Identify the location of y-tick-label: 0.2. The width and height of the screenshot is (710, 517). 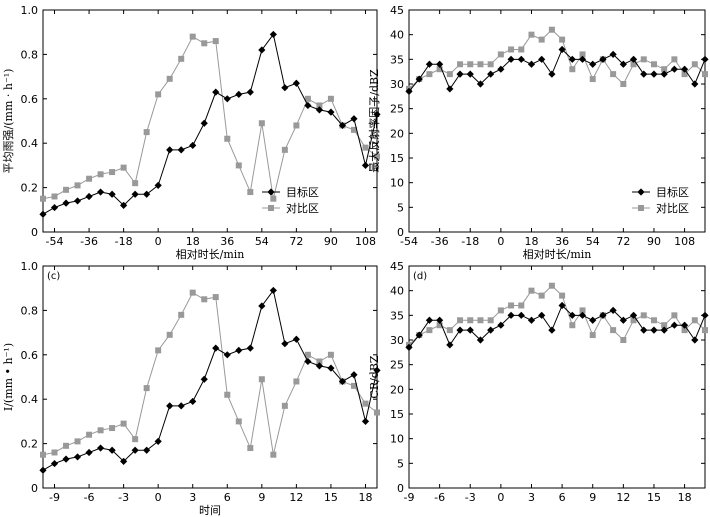
(30, 188).